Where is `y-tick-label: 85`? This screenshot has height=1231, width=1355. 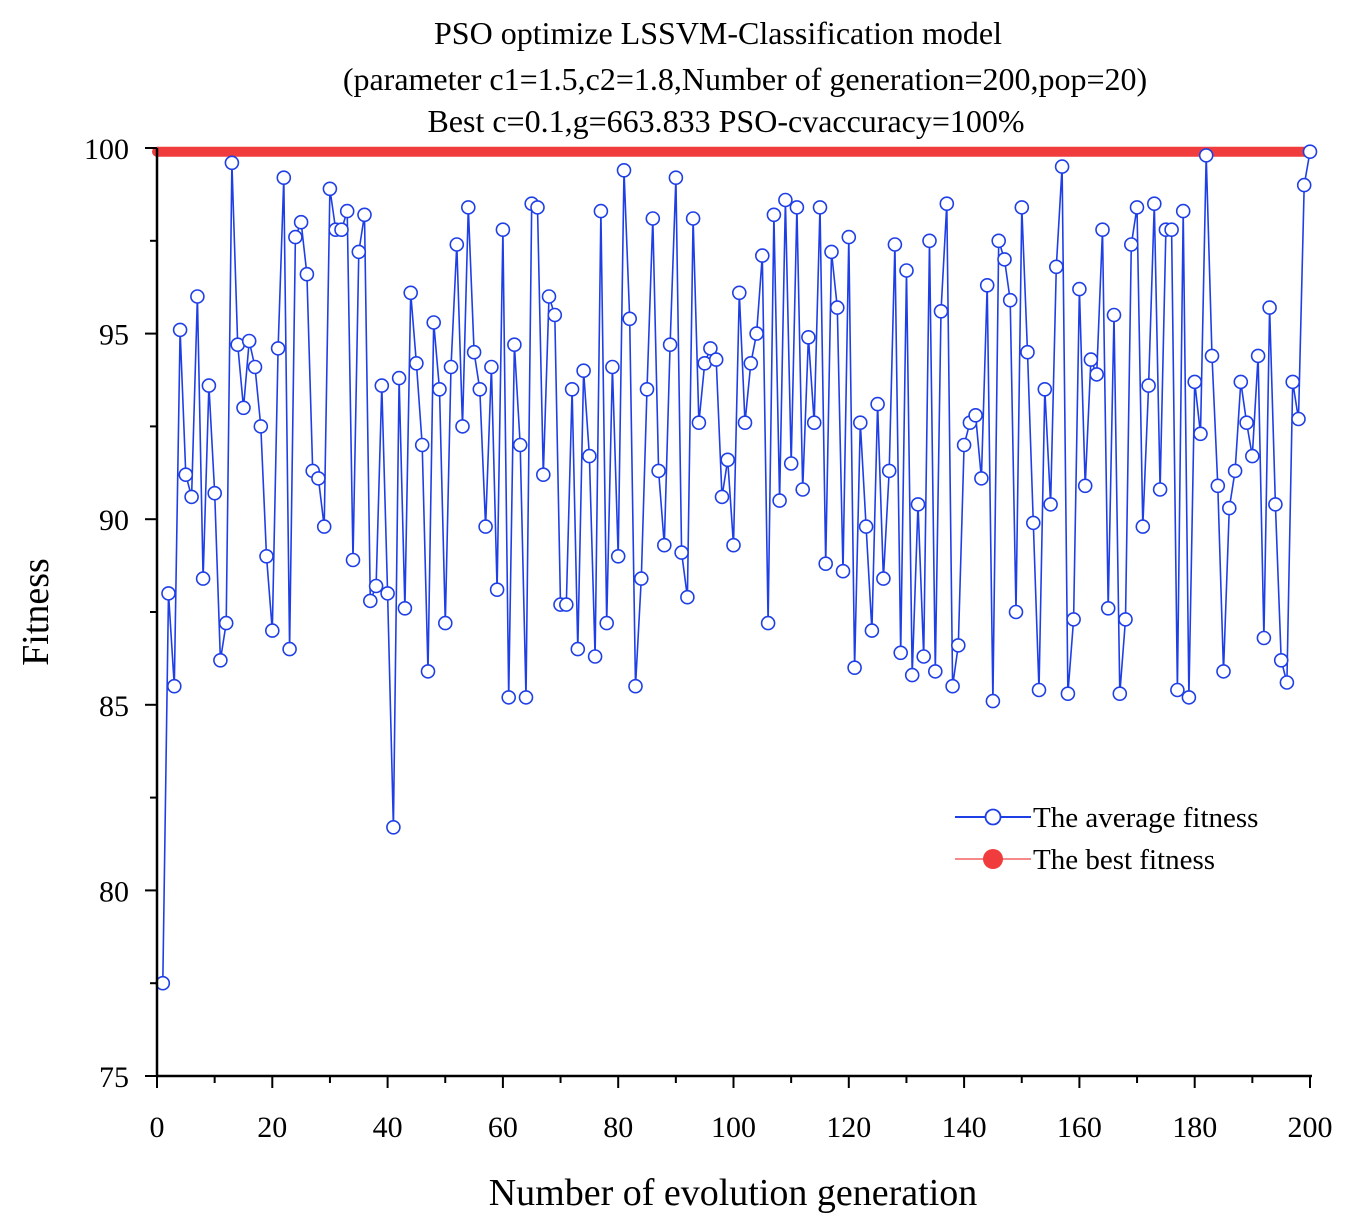 y-tick-label: 85 is located at coordinates (114, 706).